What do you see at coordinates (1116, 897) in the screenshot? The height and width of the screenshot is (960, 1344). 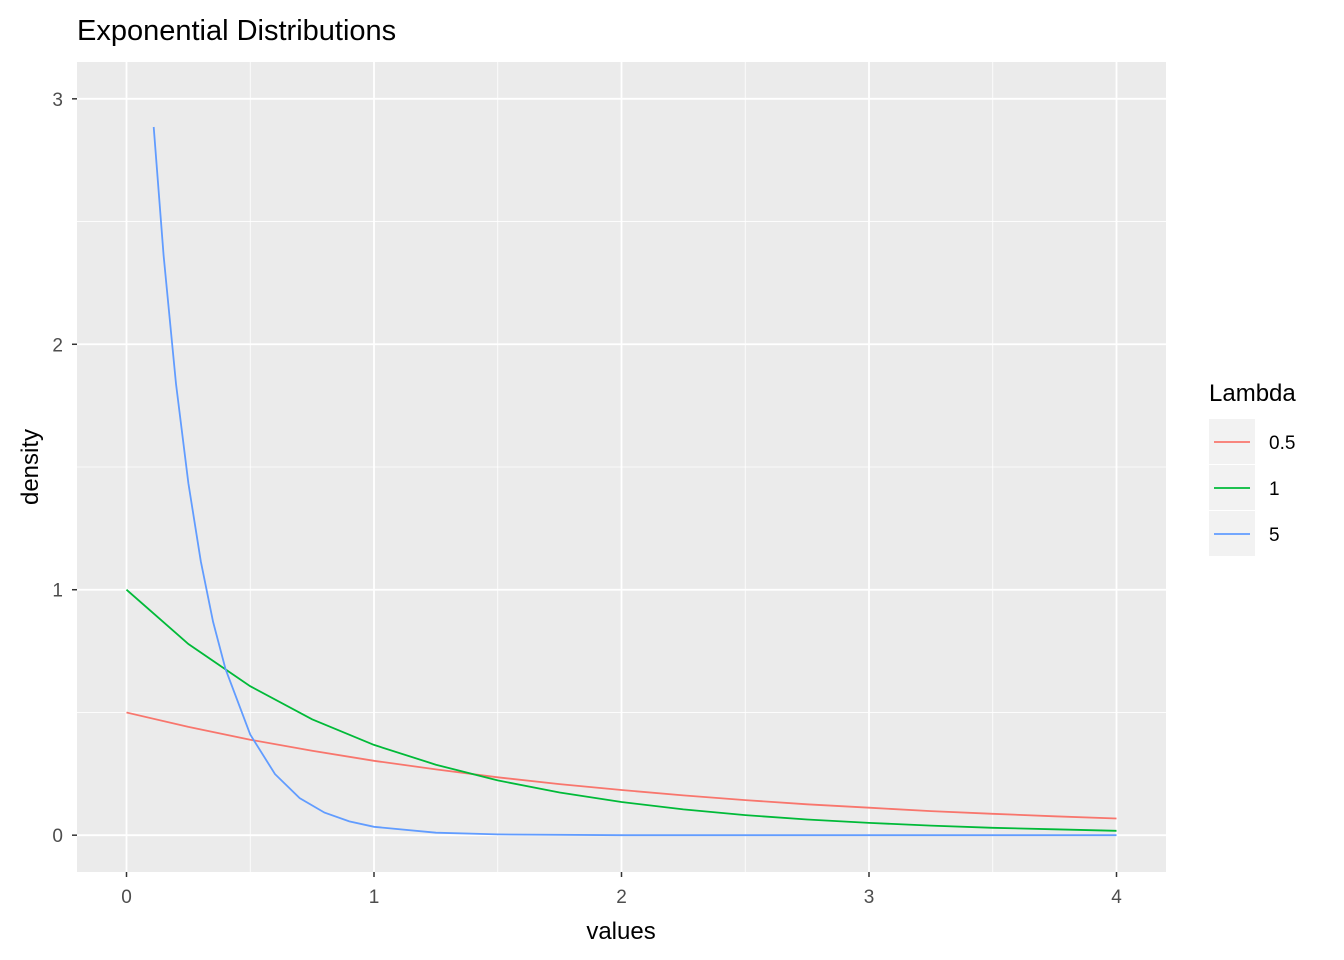 I see `x-tick-label: 4` at bounding box center [1116, 897].